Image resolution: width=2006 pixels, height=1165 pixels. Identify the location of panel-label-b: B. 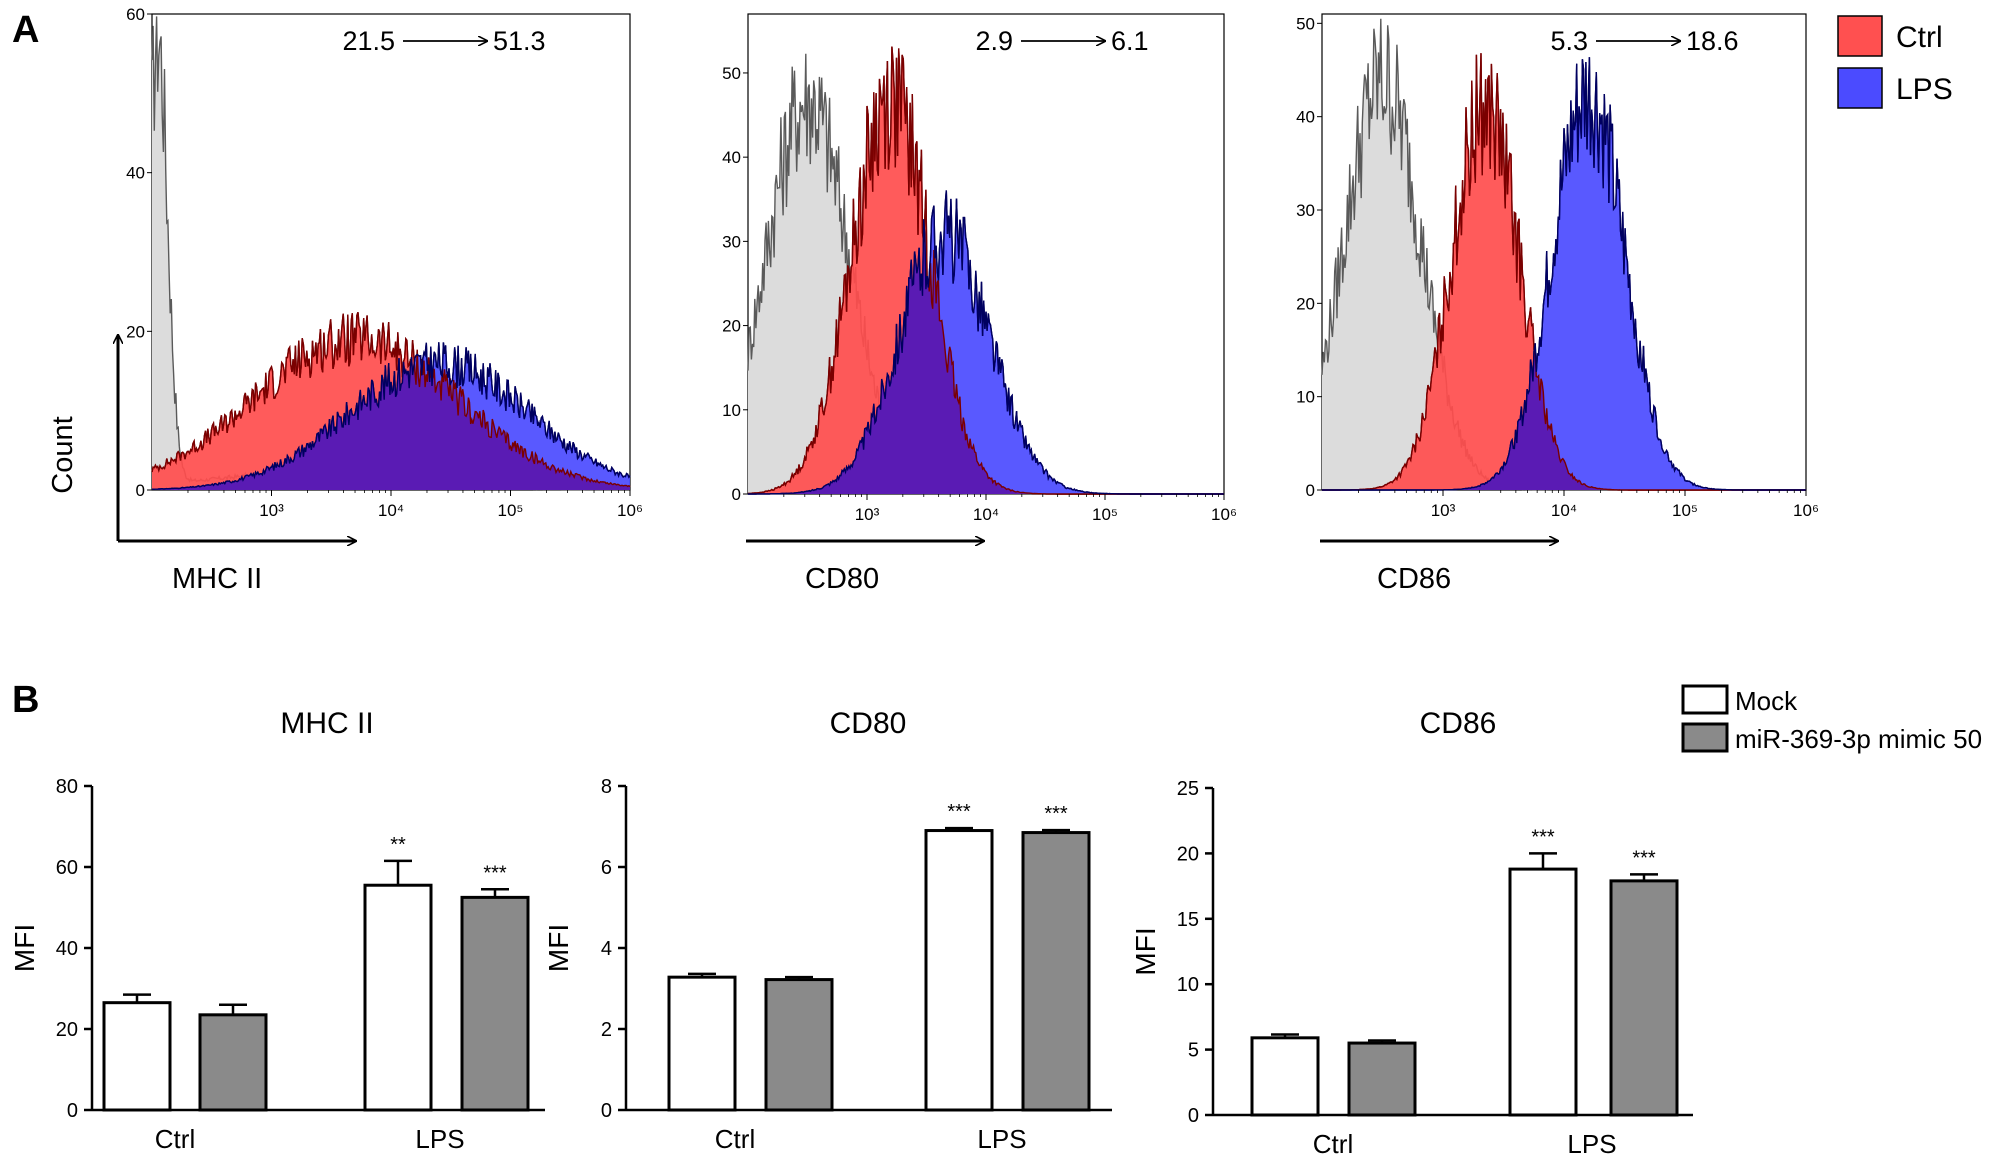
(25, 700).